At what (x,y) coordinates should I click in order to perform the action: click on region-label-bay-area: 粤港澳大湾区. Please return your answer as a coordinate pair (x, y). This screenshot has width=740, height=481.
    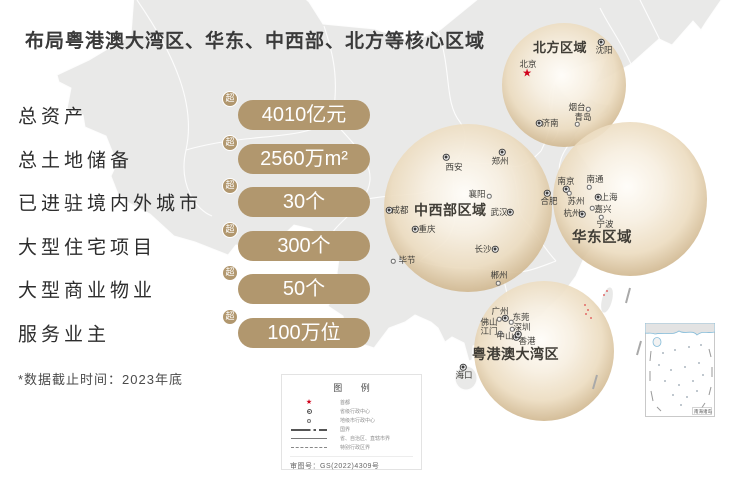
    Looking at the image, I should click on (515, 354).